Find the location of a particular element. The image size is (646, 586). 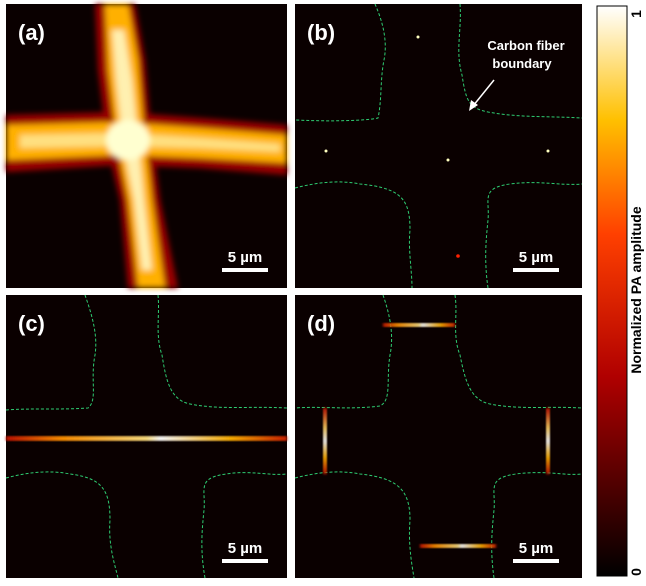

colorbar-min-label: 0 is located at coordinates (636, 572).